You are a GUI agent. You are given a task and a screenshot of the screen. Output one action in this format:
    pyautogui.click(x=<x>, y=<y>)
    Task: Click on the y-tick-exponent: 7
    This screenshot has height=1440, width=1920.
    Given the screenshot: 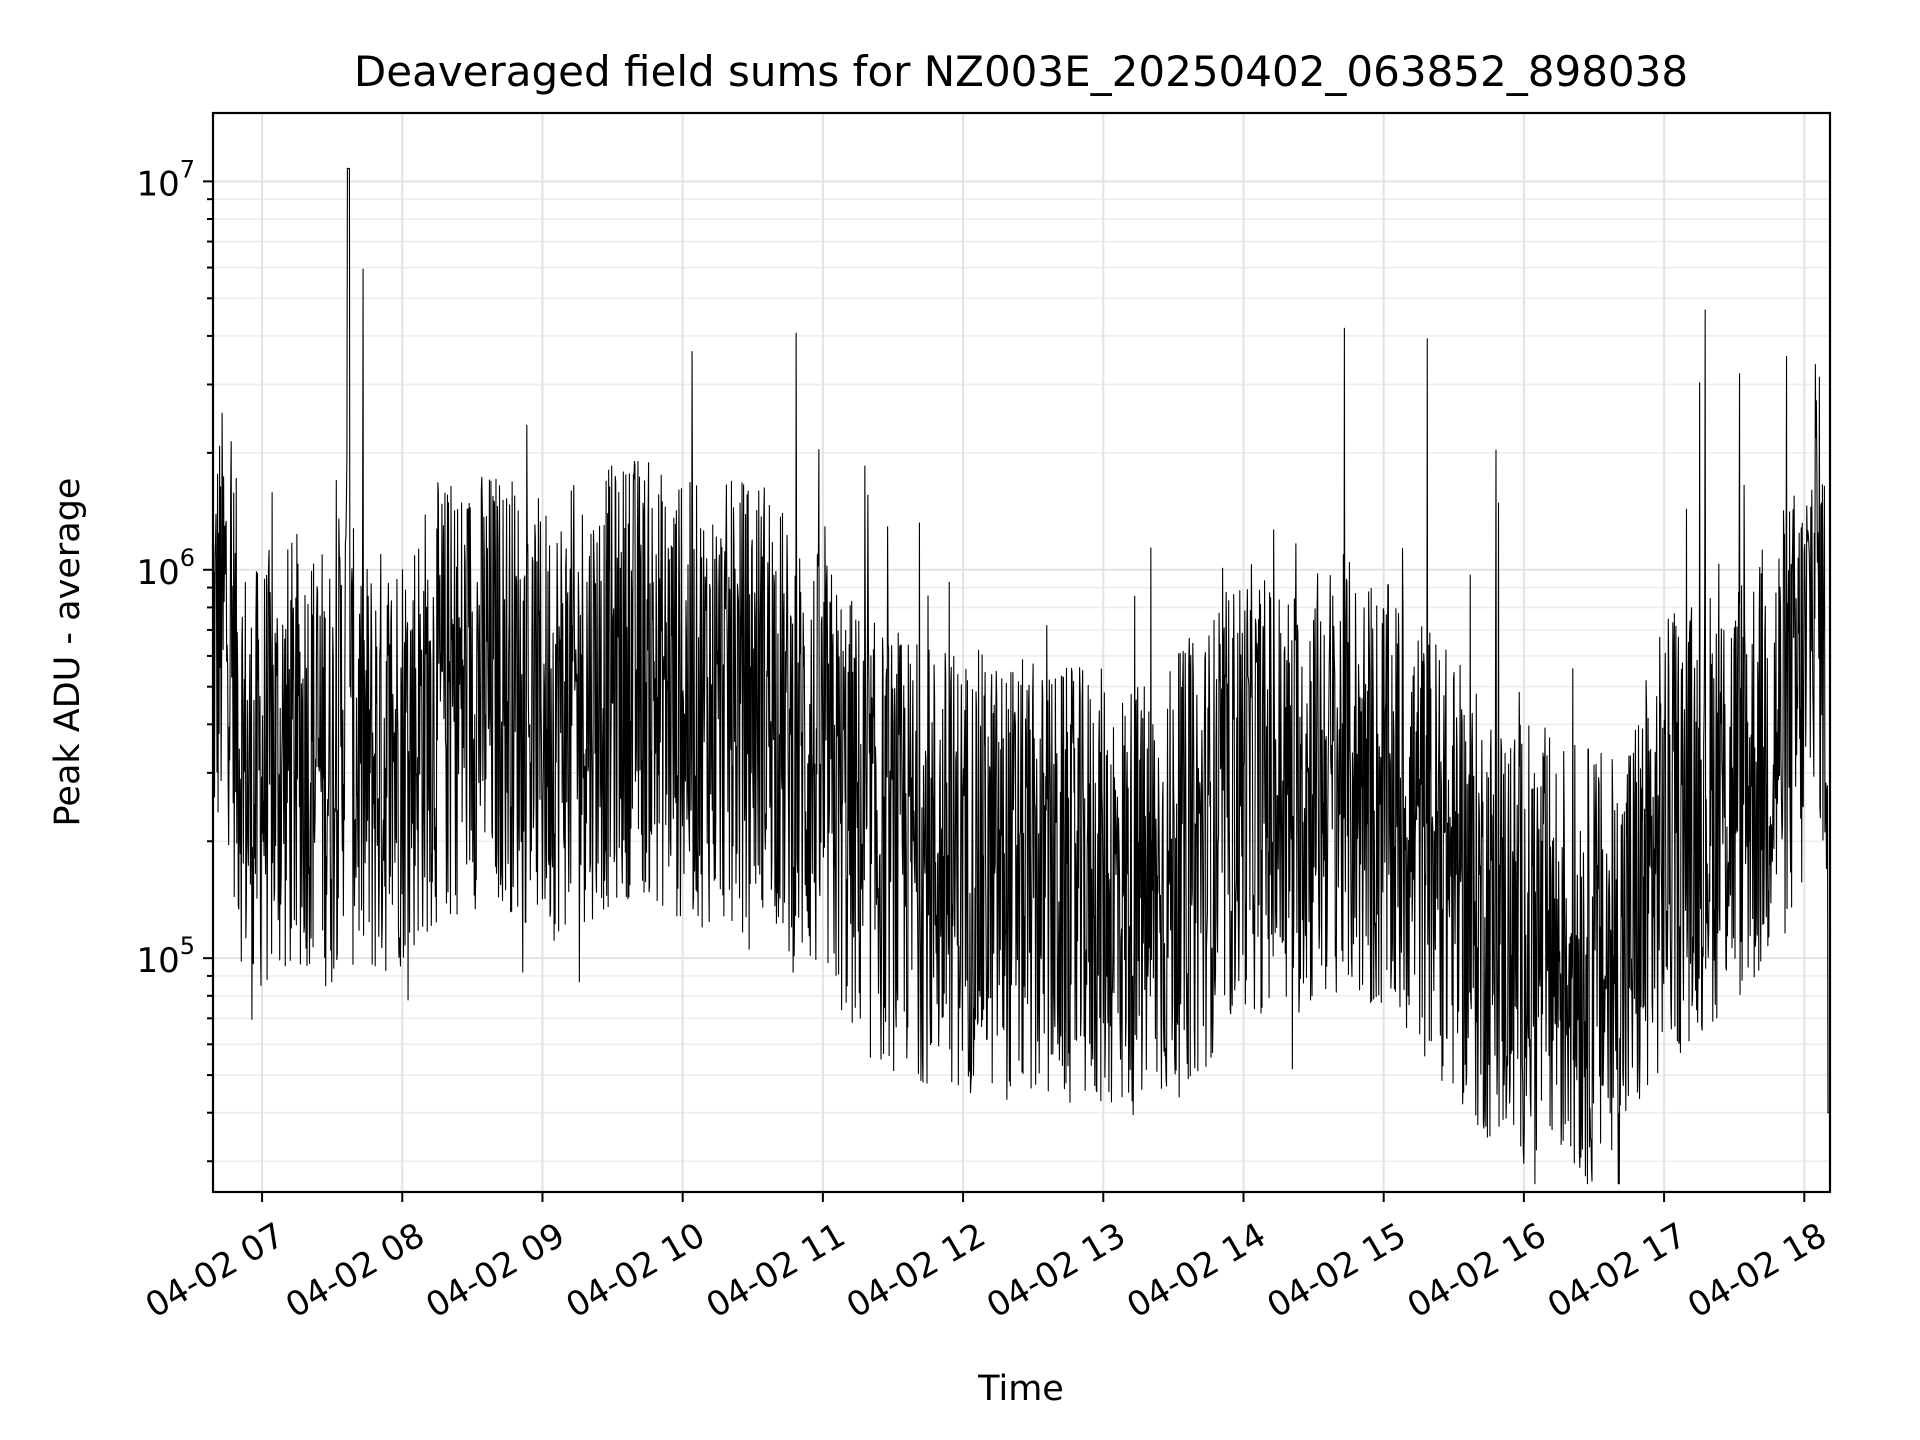 What is the action you would take?
    pyautogui.click(x=187, y=169)
    